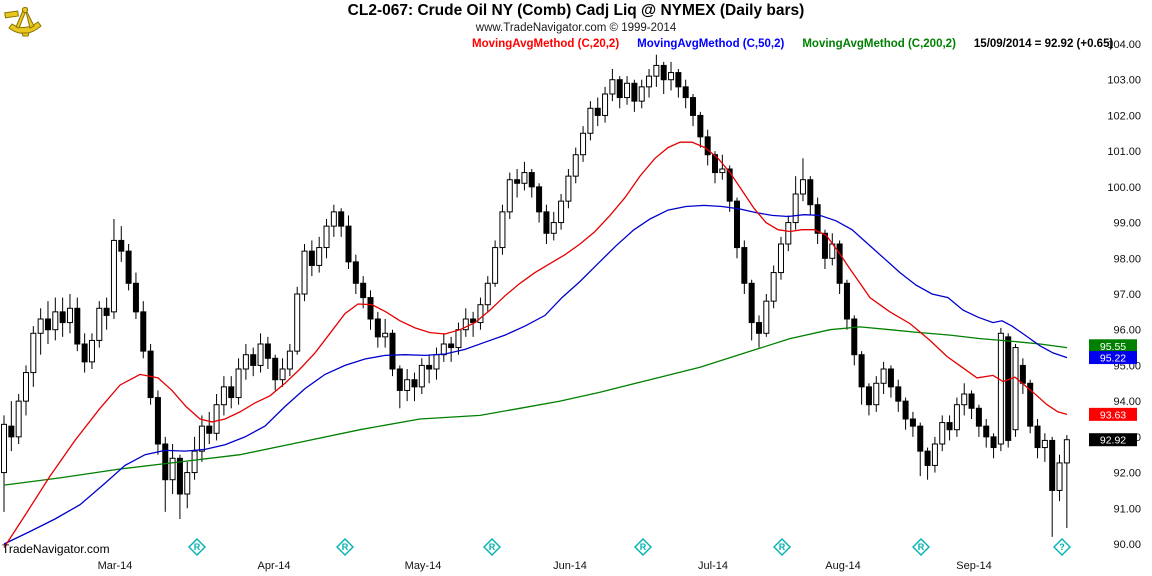 Image resolution: width=1152 pixels, height=576 pixels. I want to click on watermark-text: TradeNavigator.com, so click(56, 549).